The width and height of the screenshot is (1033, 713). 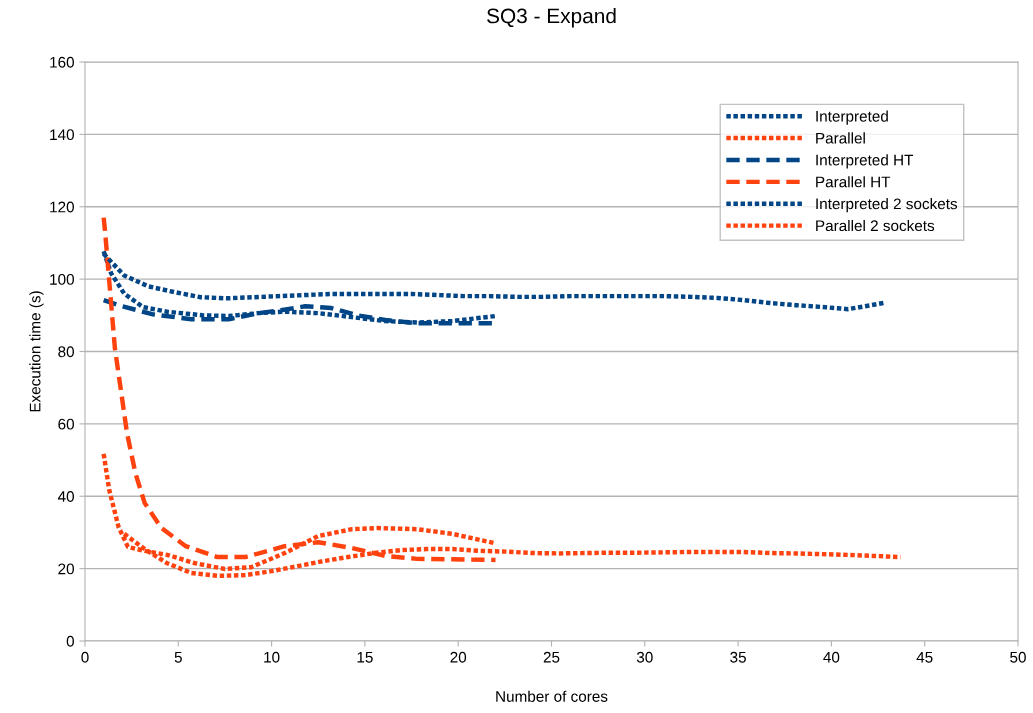 What do you see at coordinates (840, 138) in the screenshot?
I see `legend-label: Parallel` at bounding box center [840, 138].